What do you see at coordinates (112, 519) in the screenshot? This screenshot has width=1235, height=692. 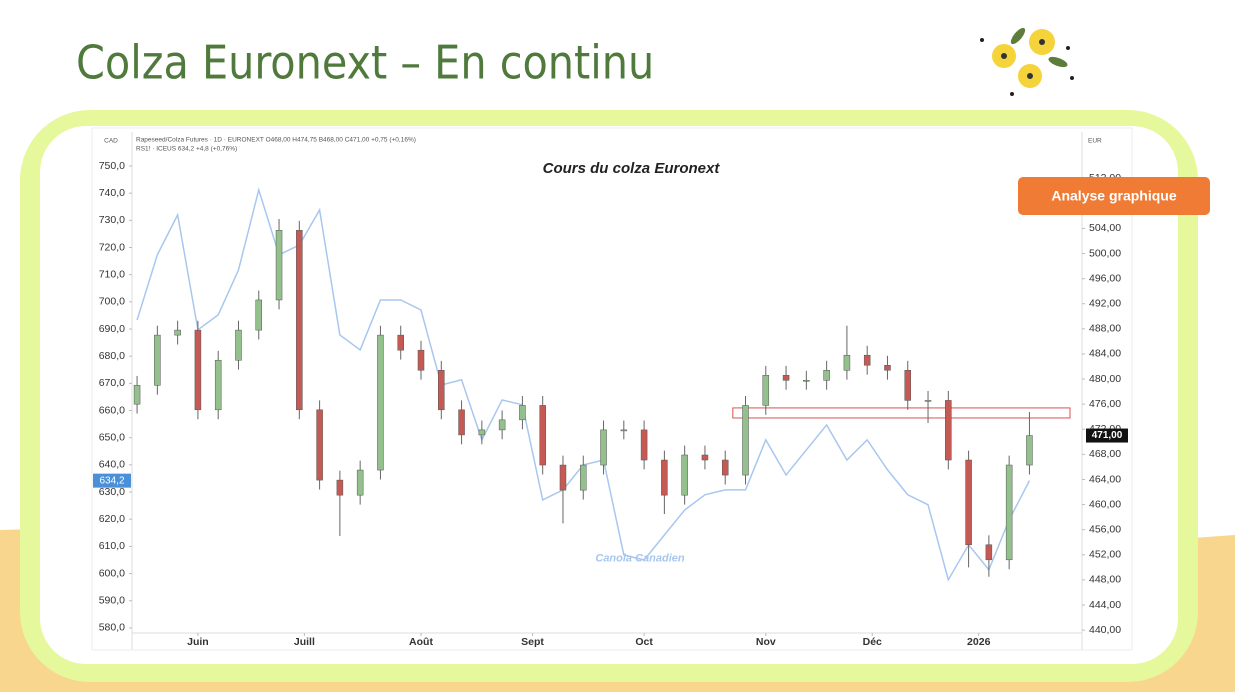 I see `y-tick-label: 620,0` at bounding box center [112, 519].